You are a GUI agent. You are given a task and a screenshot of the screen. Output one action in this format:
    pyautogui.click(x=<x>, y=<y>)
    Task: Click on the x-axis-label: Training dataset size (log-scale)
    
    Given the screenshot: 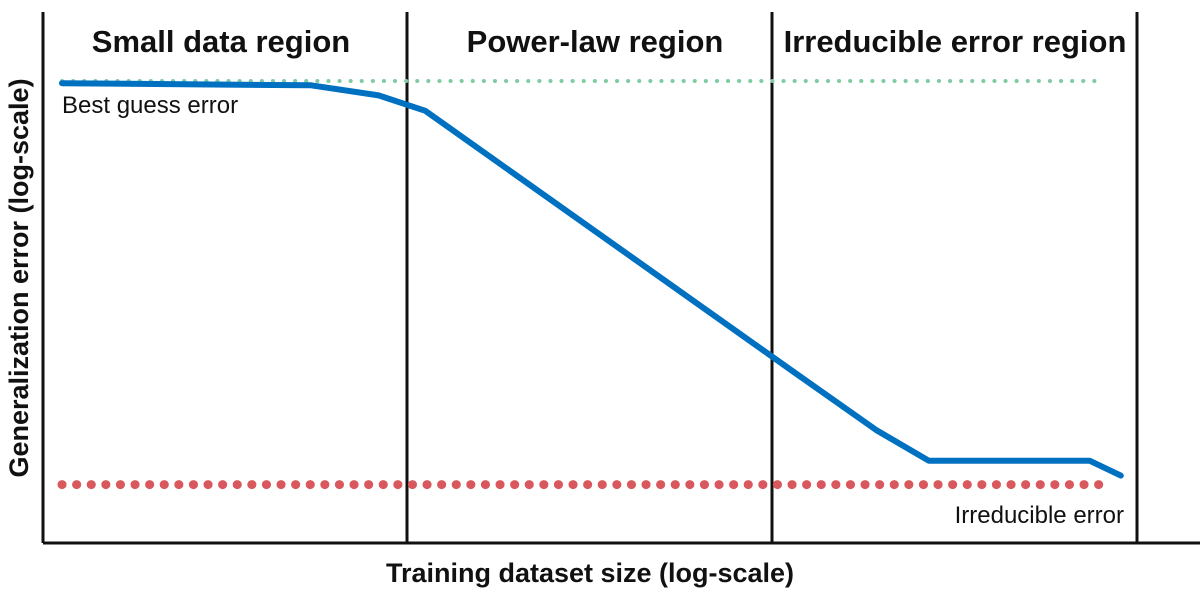 What is the action you would take?
    pyautogui.click(x=590, y=573)
    